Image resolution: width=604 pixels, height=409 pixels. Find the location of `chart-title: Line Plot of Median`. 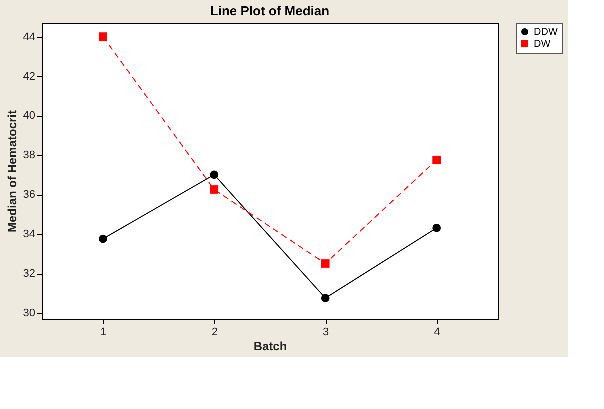

chart-title: Line Plot of Median is located at coordinates (270, 11).